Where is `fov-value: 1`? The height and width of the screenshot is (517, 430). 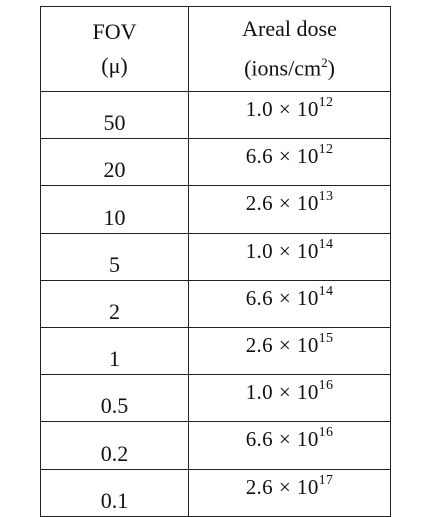 fov-value: 1 is located at coordinates (114, 351).